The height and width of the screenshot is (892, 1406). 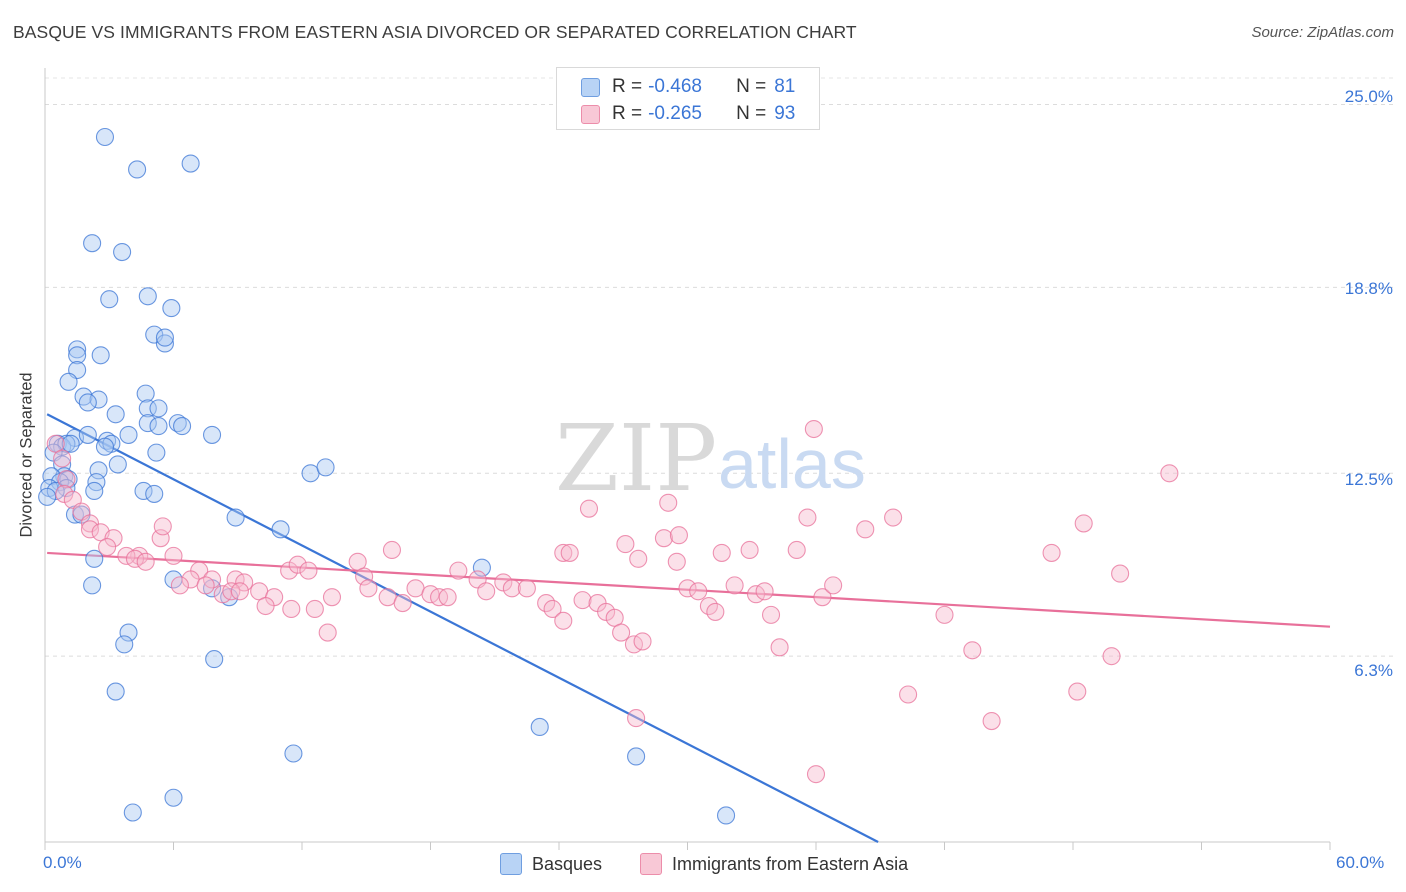 I want to click on correlation-legend: R = -0.468 N = 81 R = -0.265 N = 93, so click(x=688, y=98).